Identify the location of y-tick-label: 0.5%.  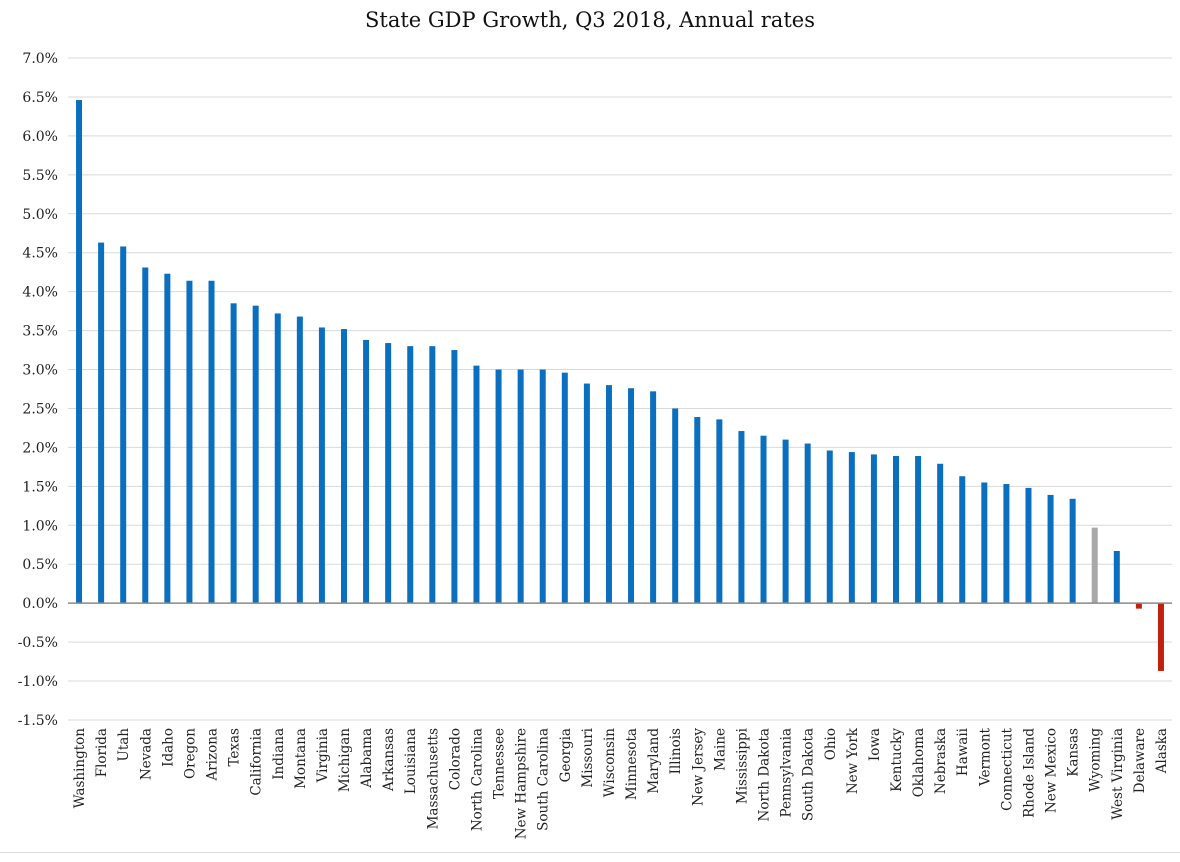
(40, 565).